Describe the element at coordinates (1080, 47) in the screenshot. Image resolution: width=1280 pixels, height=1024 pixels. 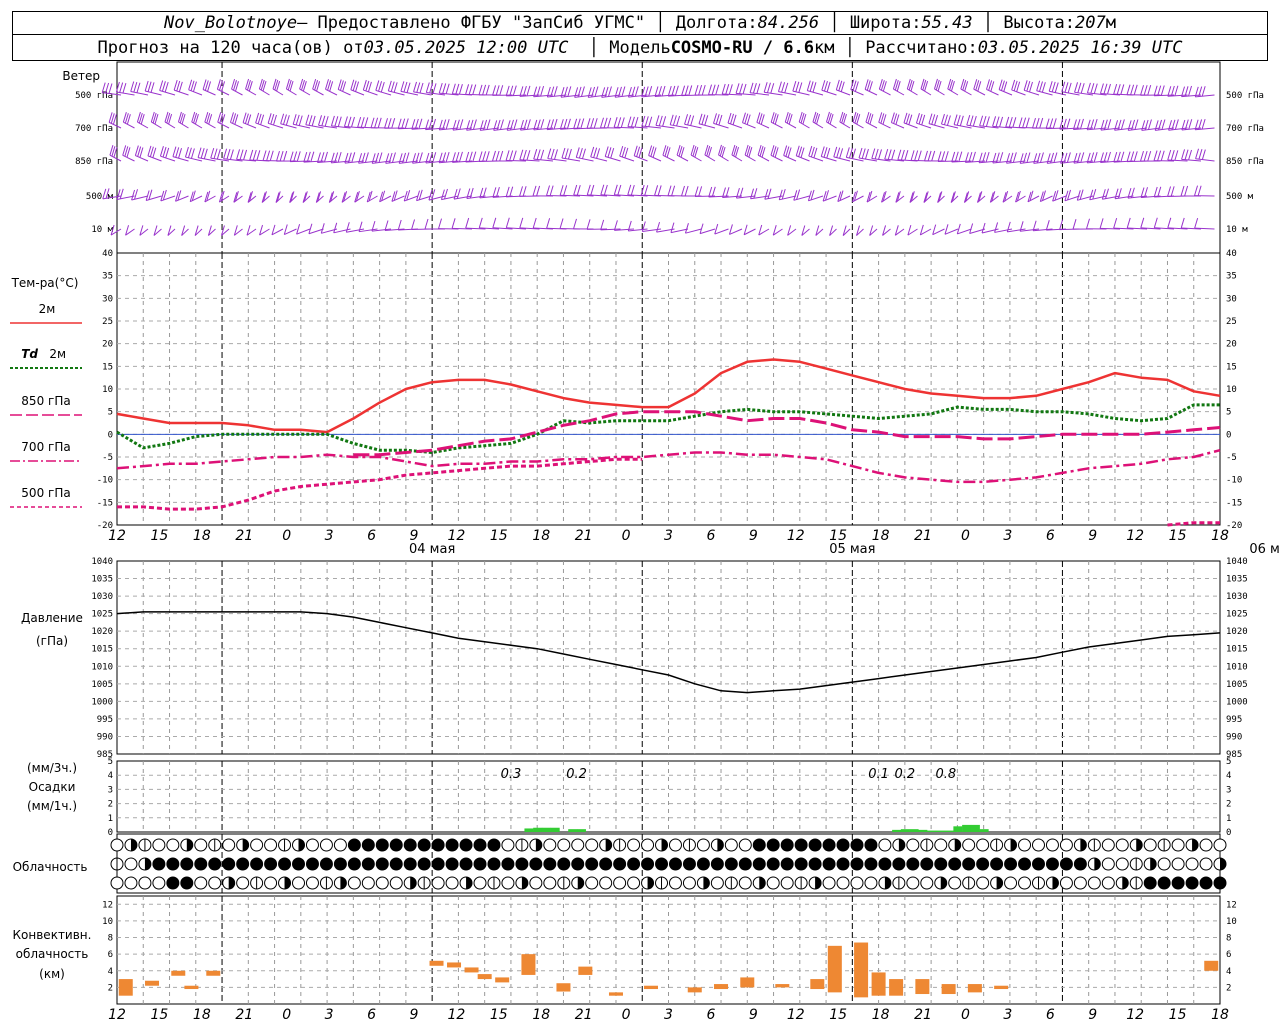
I see `calc-time: 03.05.2025 16:39 UTC` at that location.